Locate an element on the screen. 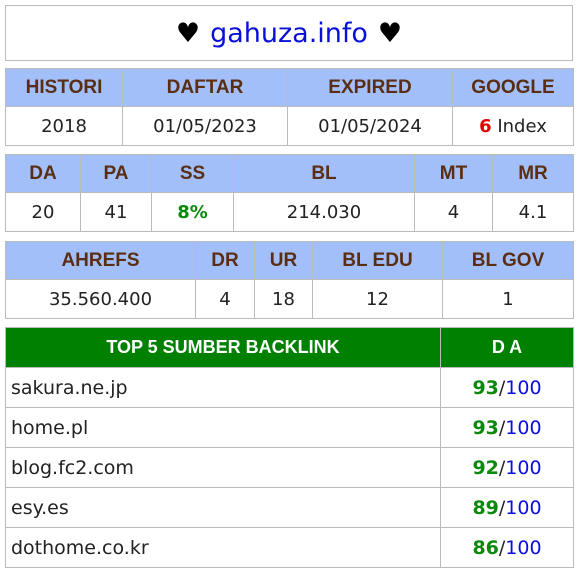 The image size is (579, 574). metrics-table: DA PA SS BL MT MR 20 41 8% 214.030 4 4.1 is located at coordinates (289, 193).